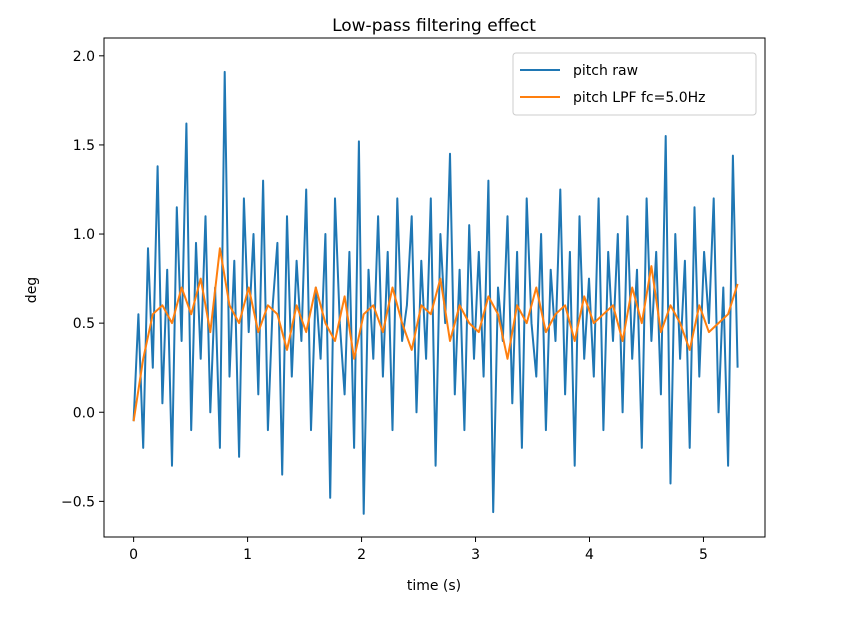  Describe the element at coordinates (475, 555) in the screenshot. I see `x-tick-label: 3` at that location.